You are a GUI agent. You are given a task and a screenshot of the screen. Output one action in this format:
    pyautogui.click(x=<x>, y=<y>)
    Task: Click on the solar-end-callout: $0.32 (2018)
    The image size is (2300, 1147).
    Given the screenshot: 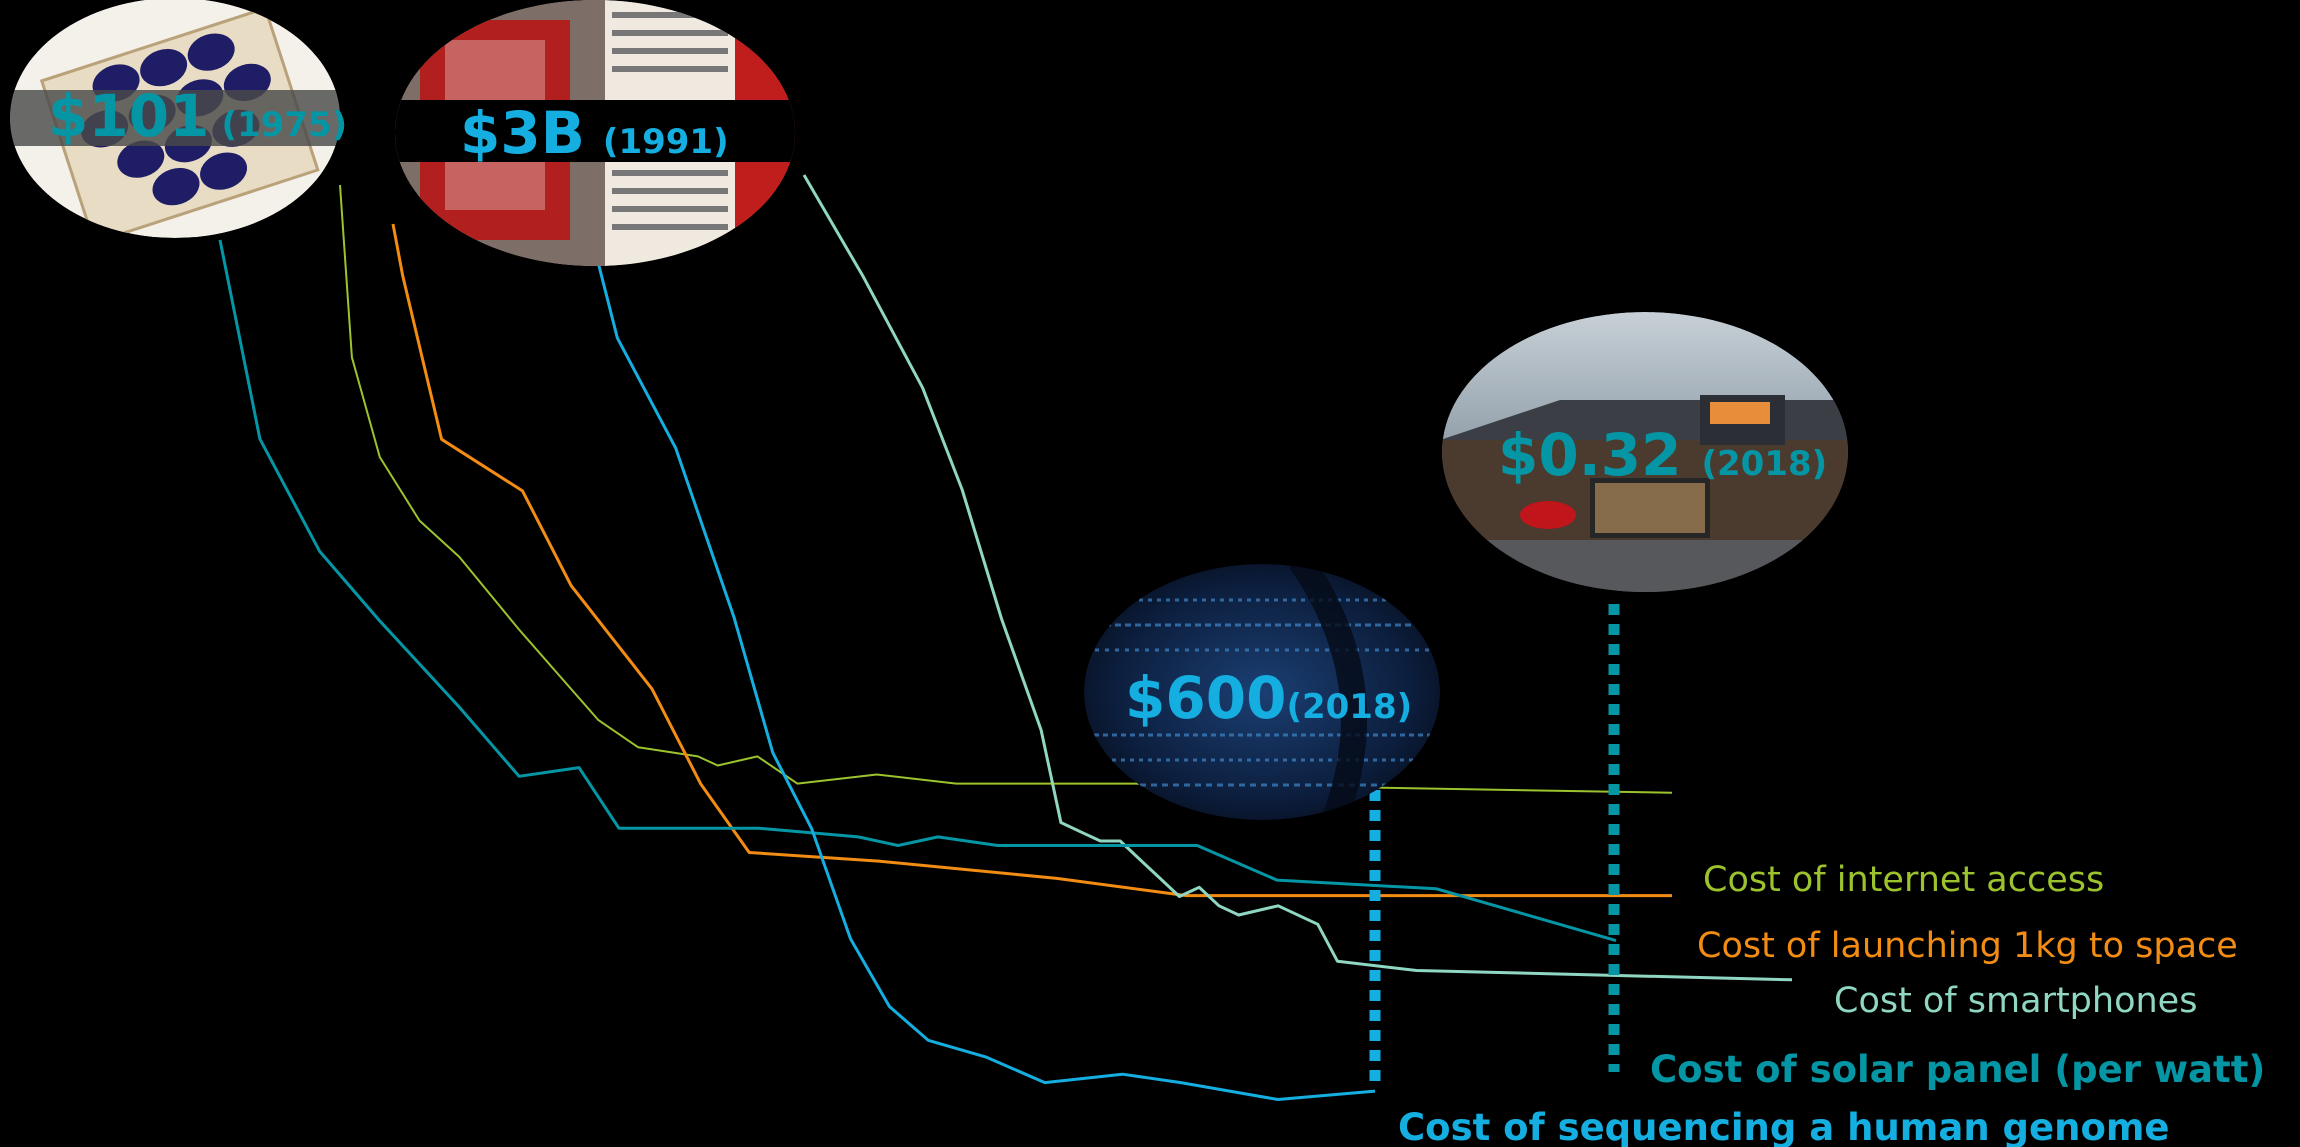 What is the action you would take?
    pyautogui.click(x=1645, y=452)
    